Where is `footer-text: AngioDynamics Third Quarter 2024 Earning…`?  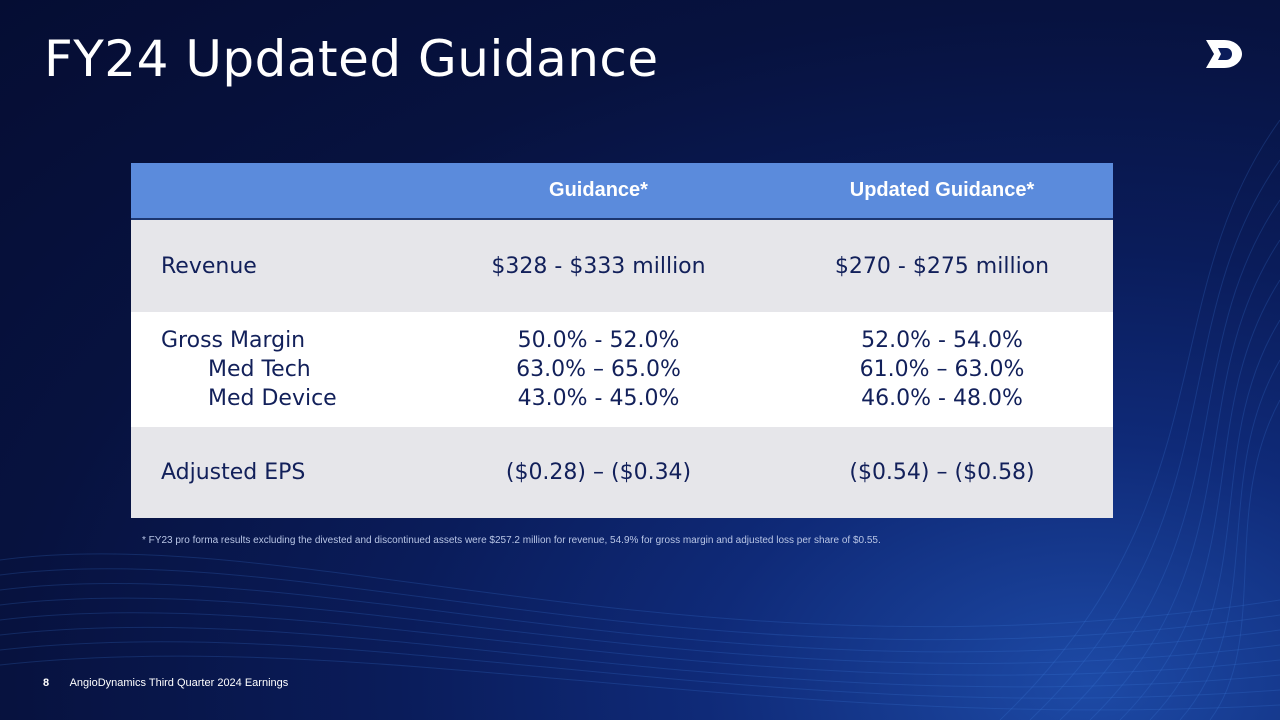 footer-text: AngioDynamics Third Quarter 2024 Earning… is located at coordinates (179, 683).